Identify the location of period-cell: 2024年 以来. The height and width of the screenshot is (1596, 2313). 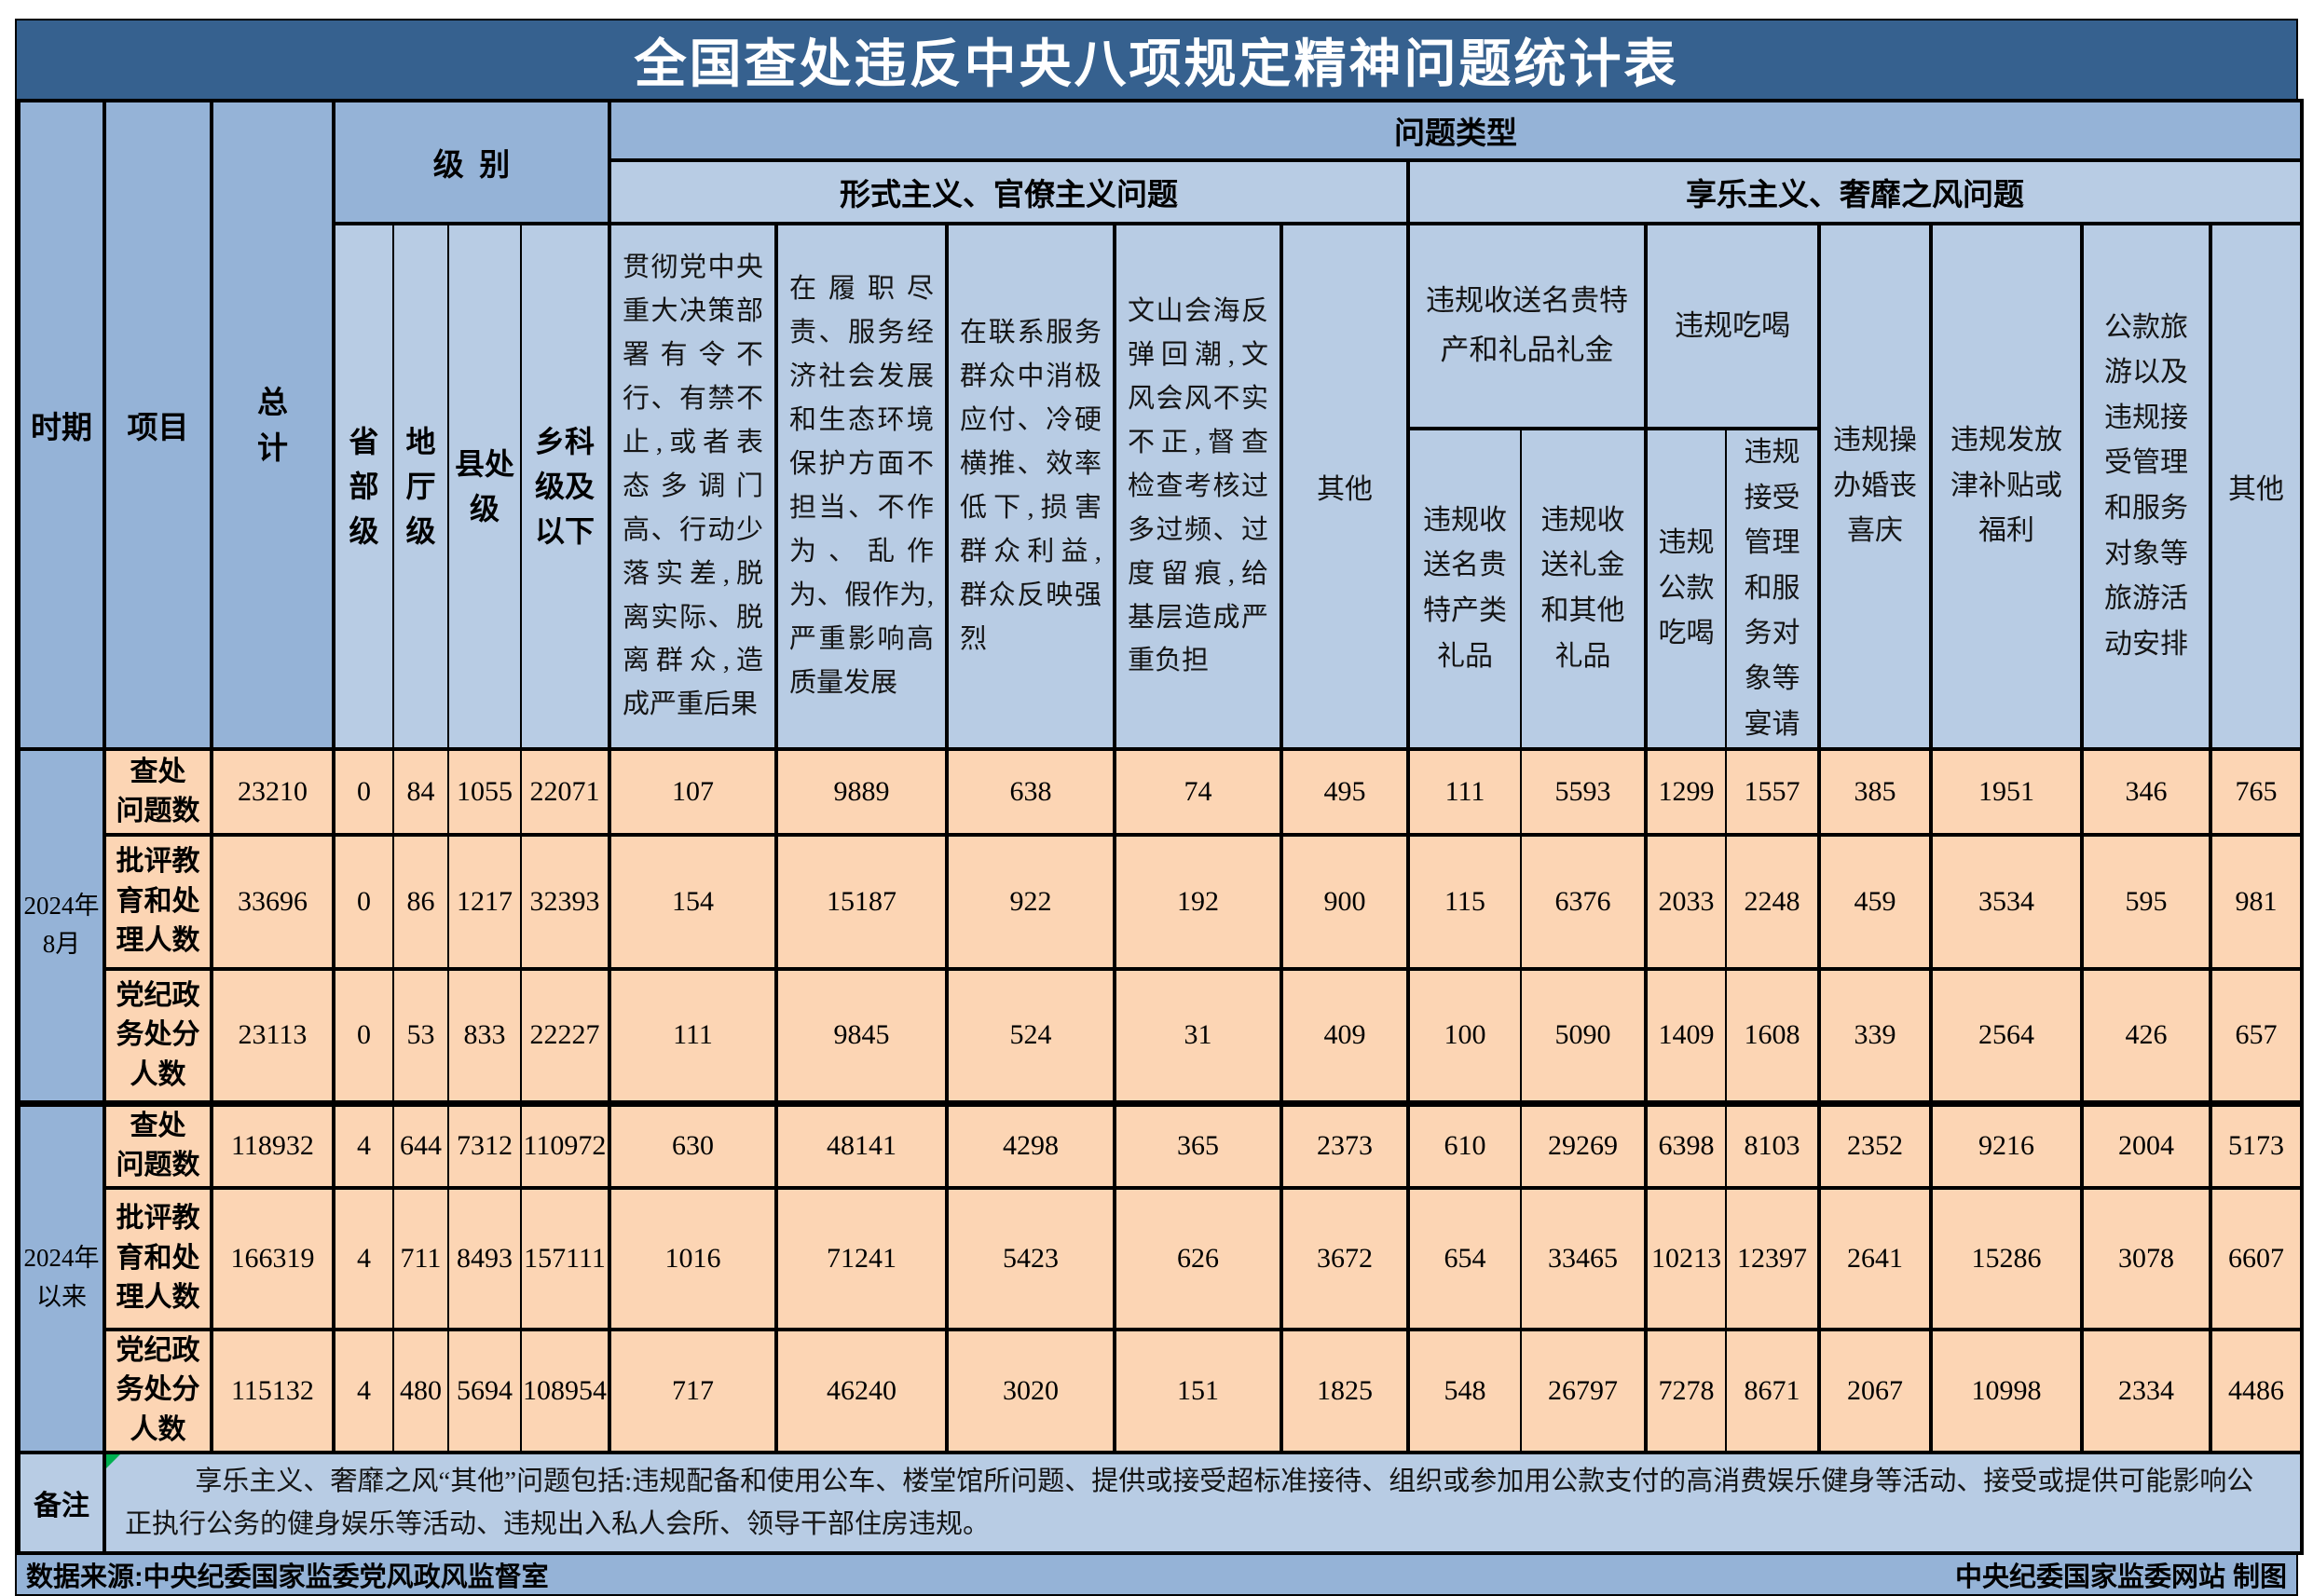
(61, 1276).